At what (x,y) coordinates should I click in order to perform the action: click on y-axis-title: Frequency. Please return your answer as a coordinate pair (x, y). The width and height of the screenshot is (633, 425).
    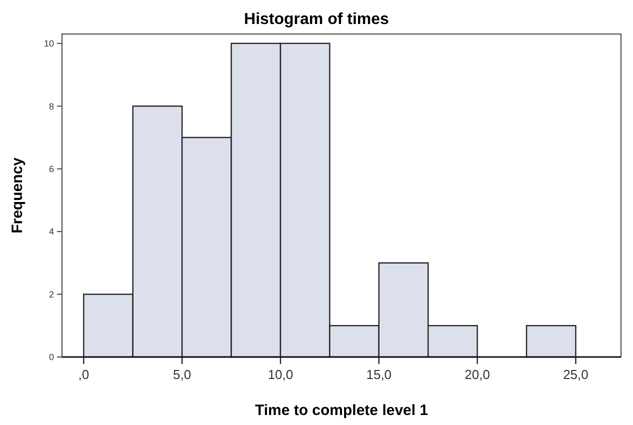
    Looking at the image, I should click on (17, 195).